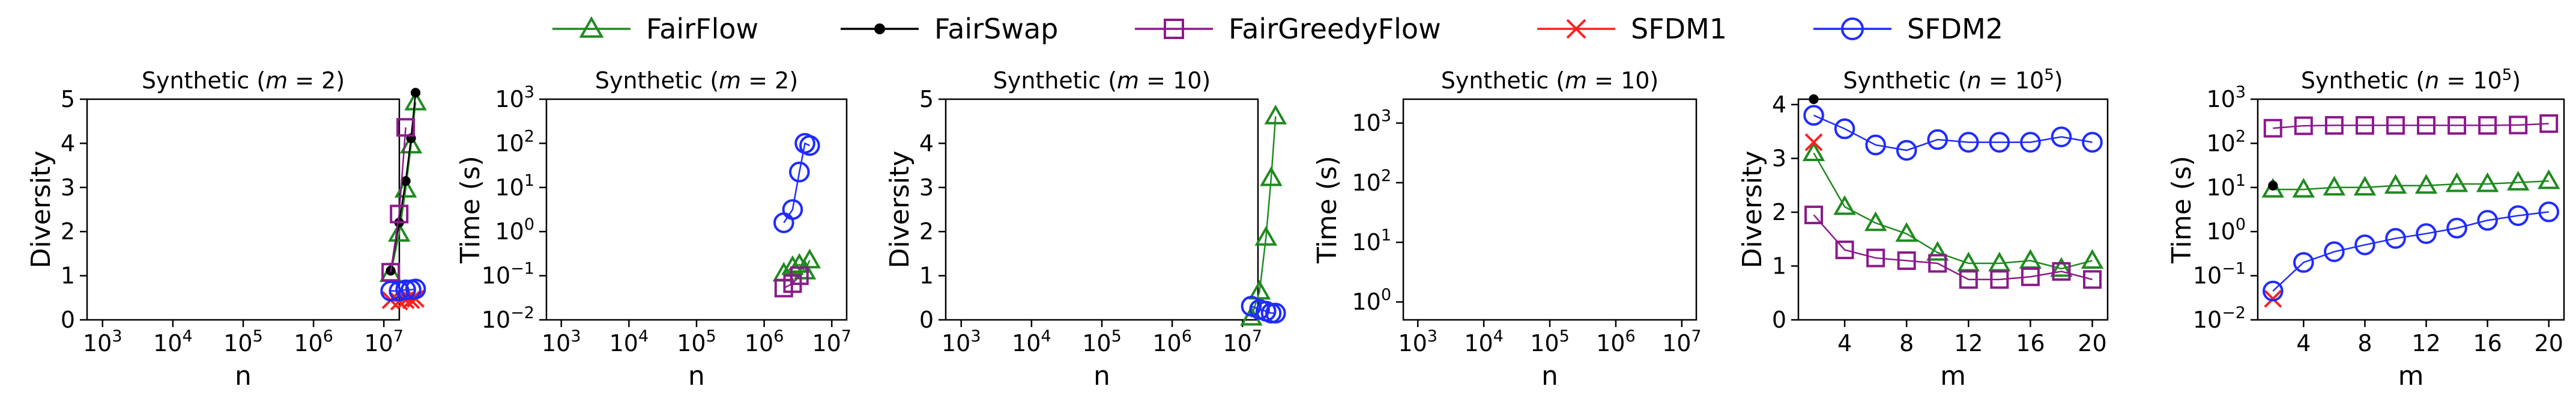 This screenshot has height=395, width=2576. What do you see at coordinates (1576, 29) in the screenshot?
I see `legend-marker-x-icon` at bounding box center [1576, 29].